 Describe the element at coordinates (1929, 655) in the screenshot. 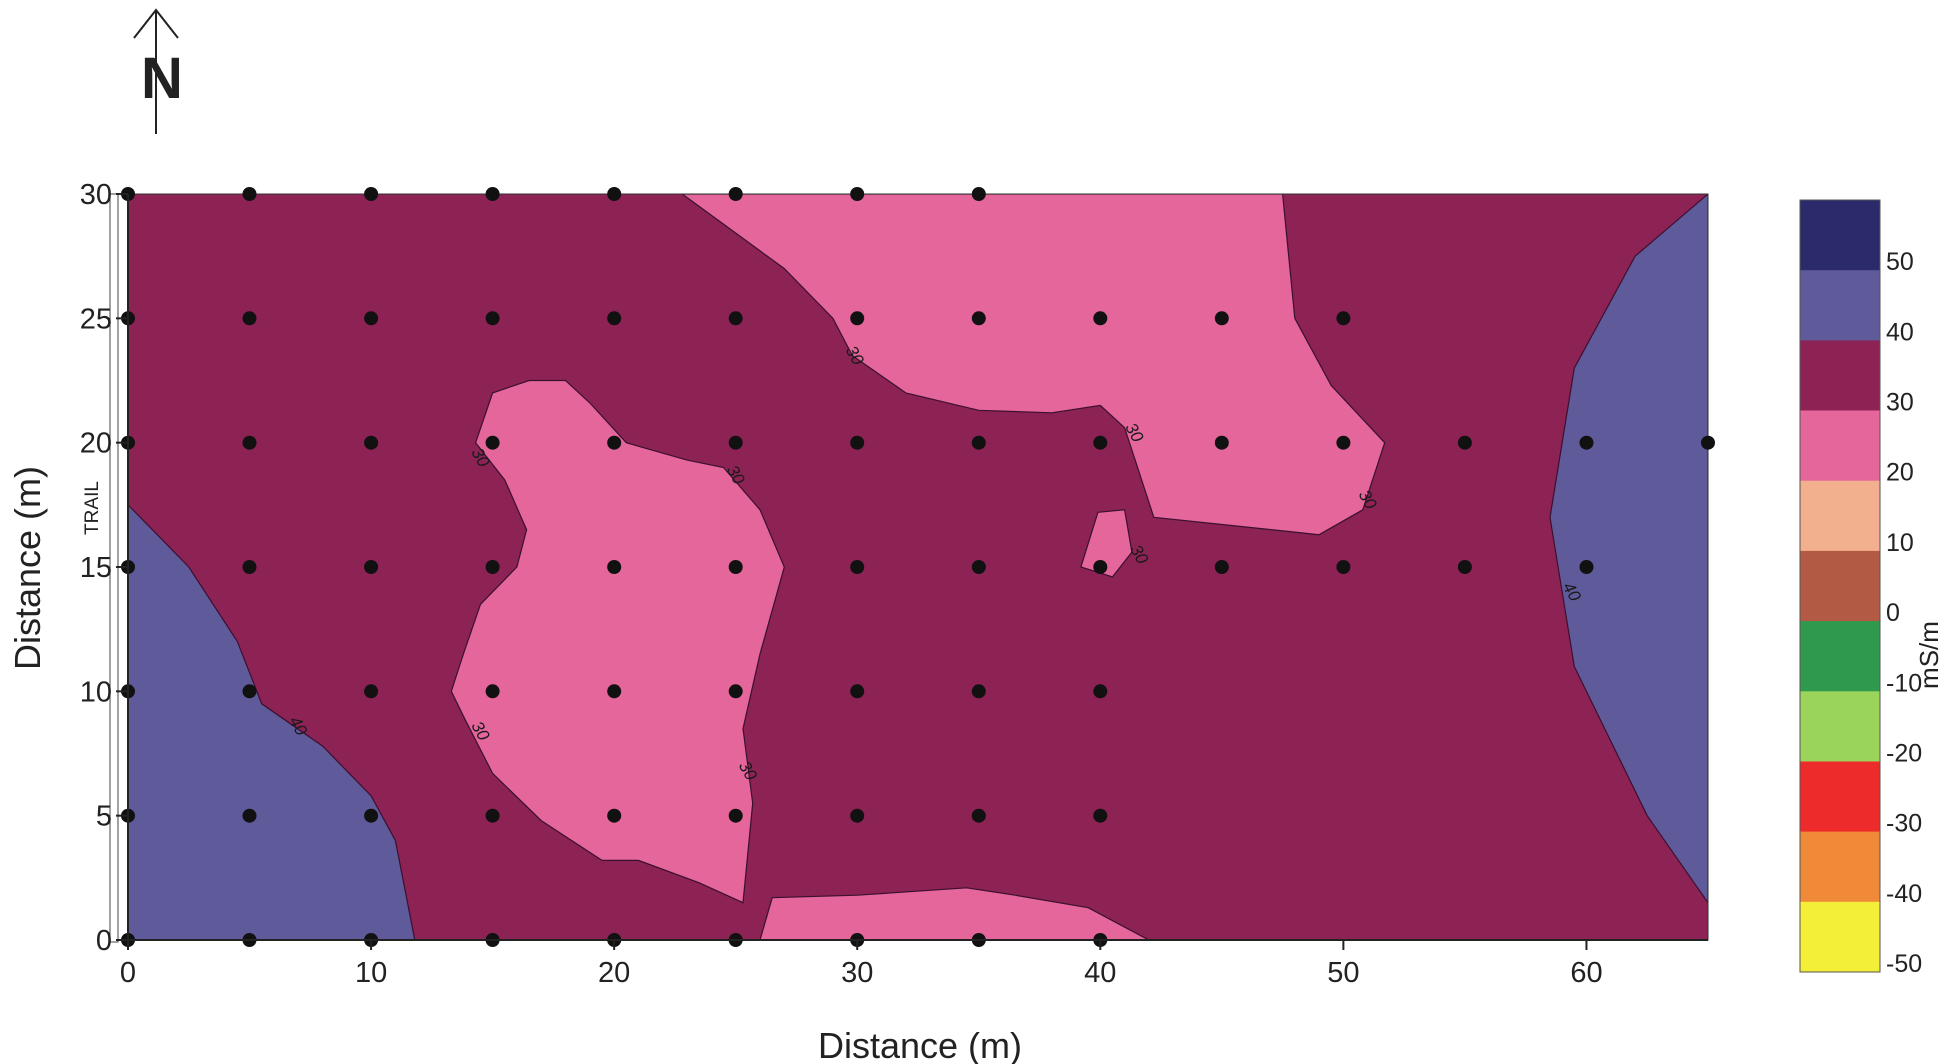

I see `color-bar-unit: mS/m` at that location.